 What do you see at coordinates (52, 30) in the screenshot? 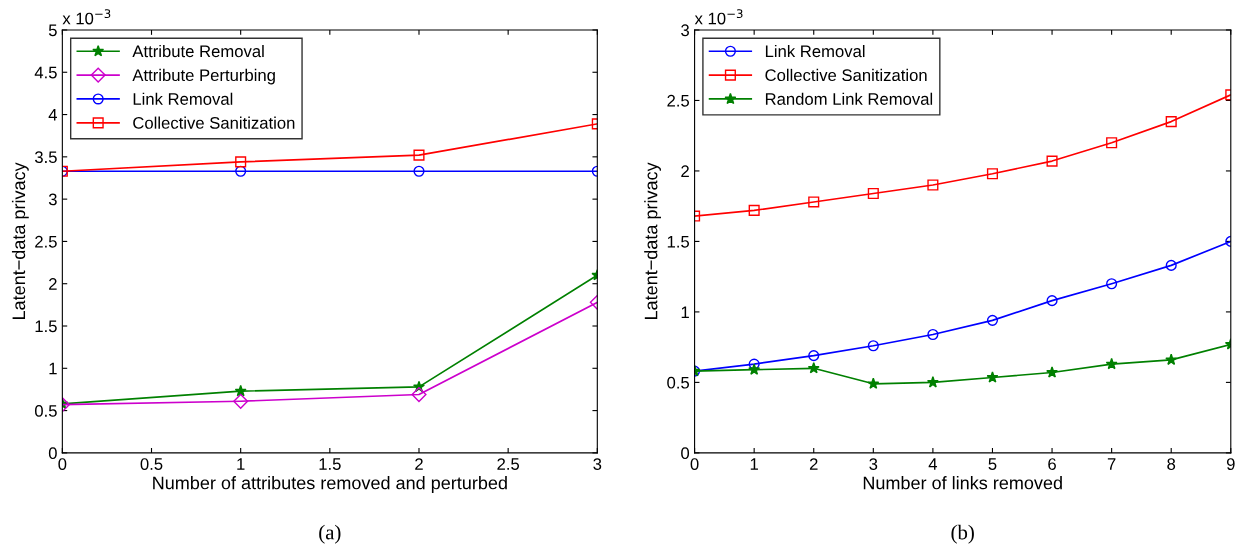
I see `y-tick-label: 5` at bounding box center [52, 30].